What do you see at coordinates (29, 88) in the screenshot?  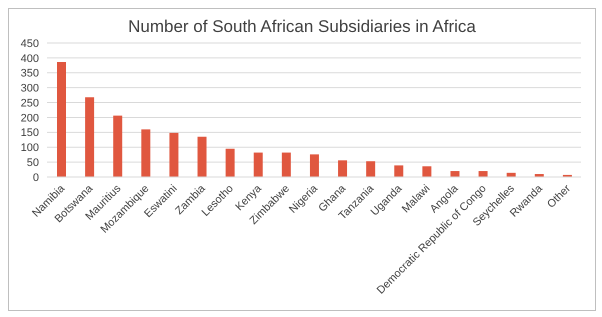 I see `y-tick-label: 300` at bounding box center [29, 88].